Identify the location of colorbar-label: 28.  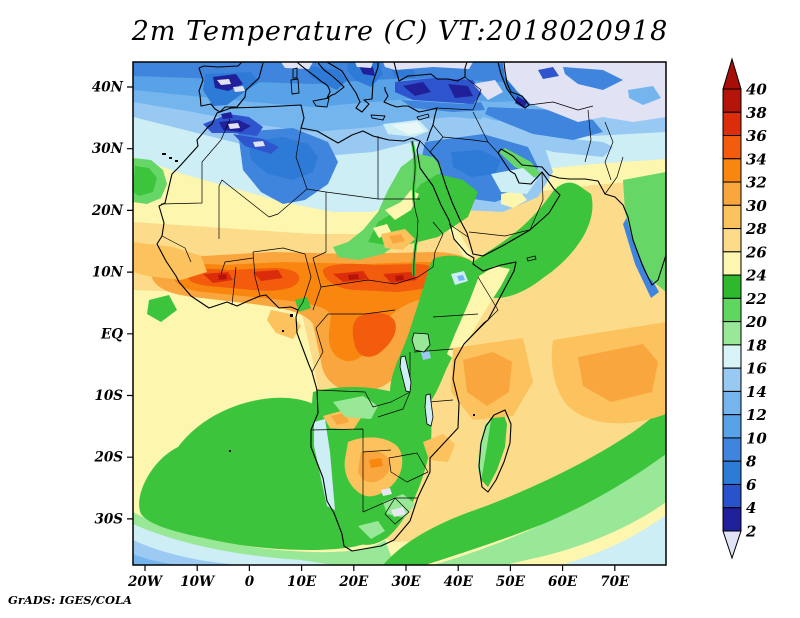
(756, 229).